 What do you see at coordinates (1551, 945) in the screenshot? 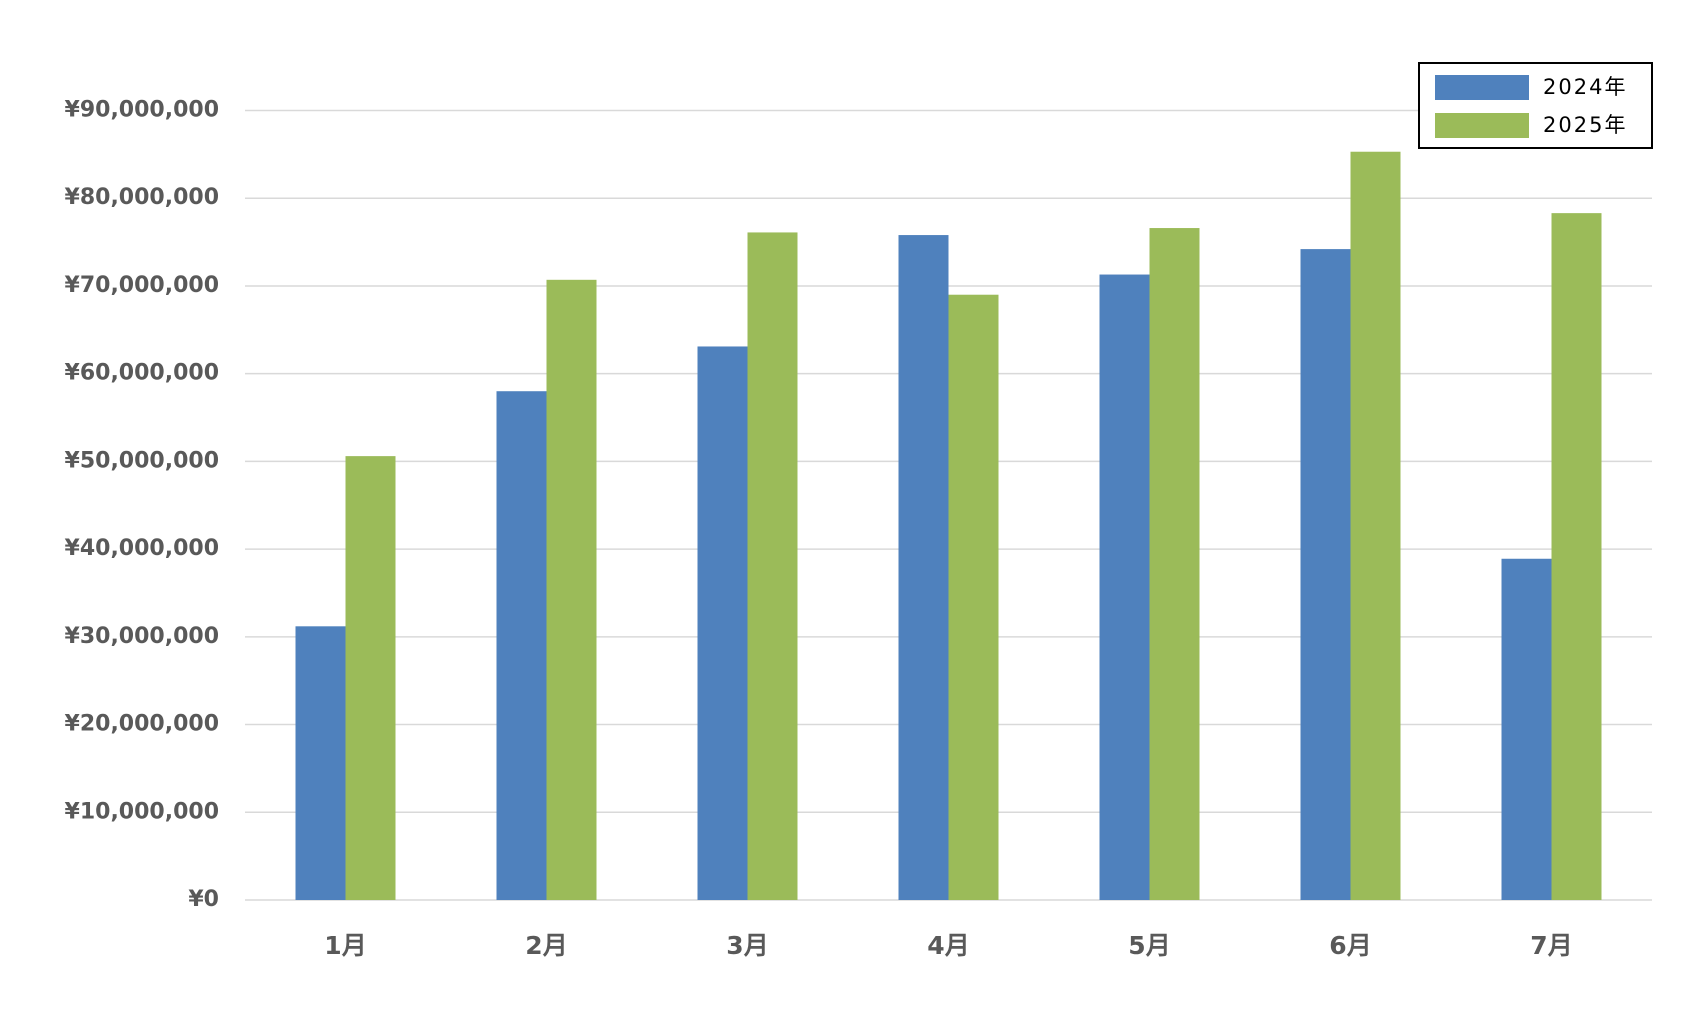
I see `x-tick-label: 7月` at bounding box center [1551, 945].